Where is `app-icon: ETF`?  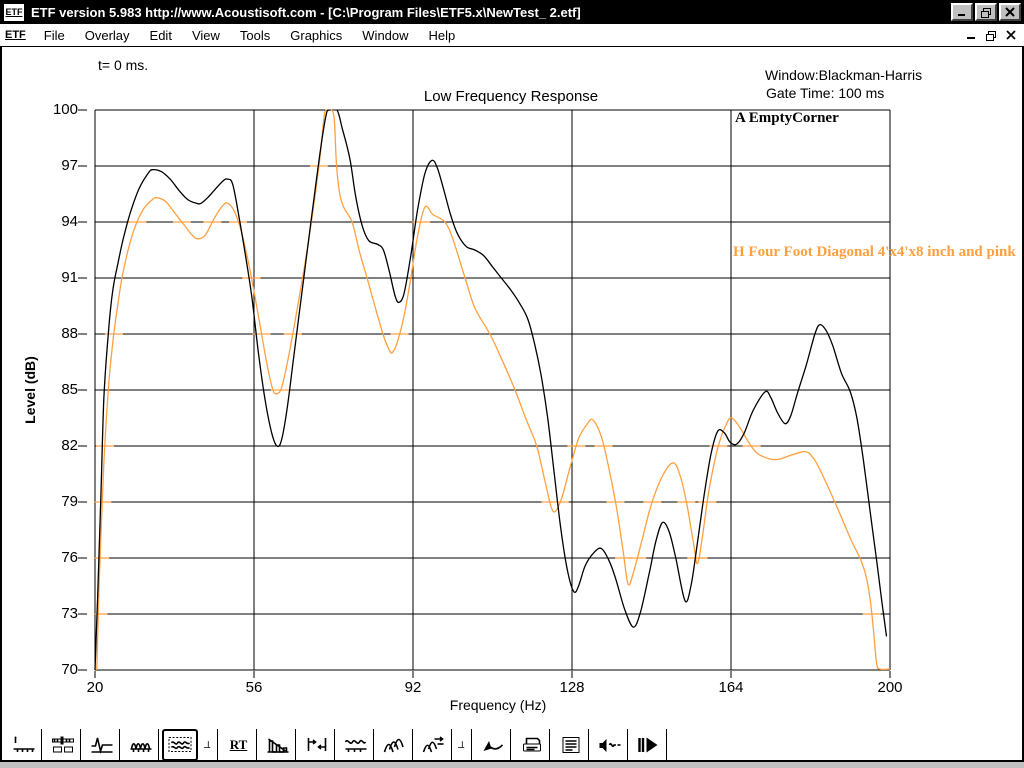 app-icon: ETF is located at coordinates (14, 12).